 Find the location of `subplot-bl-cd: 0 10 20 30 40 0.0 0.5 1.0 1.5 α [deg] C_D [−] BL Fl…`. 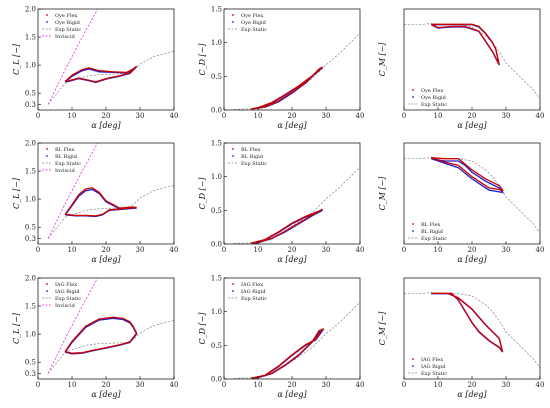

subplot-bl-cd: 0 10 20 30 40 0.0 0.5 1.0 1.5 α [deg] C_D [−] BL Fl… is located at coordinates (281, 202).